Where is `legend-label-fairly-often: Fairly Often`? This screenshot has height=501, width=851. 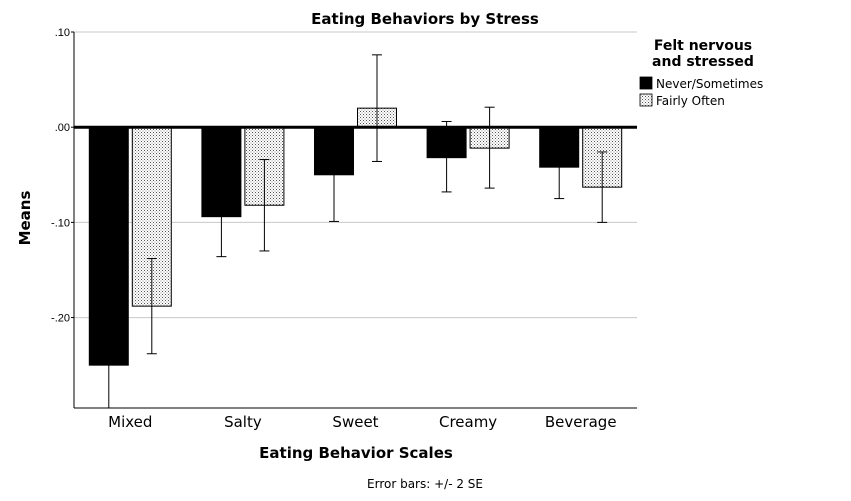 legend-label-fairly-often: Fairly Often is located at coordinates (690, 101).